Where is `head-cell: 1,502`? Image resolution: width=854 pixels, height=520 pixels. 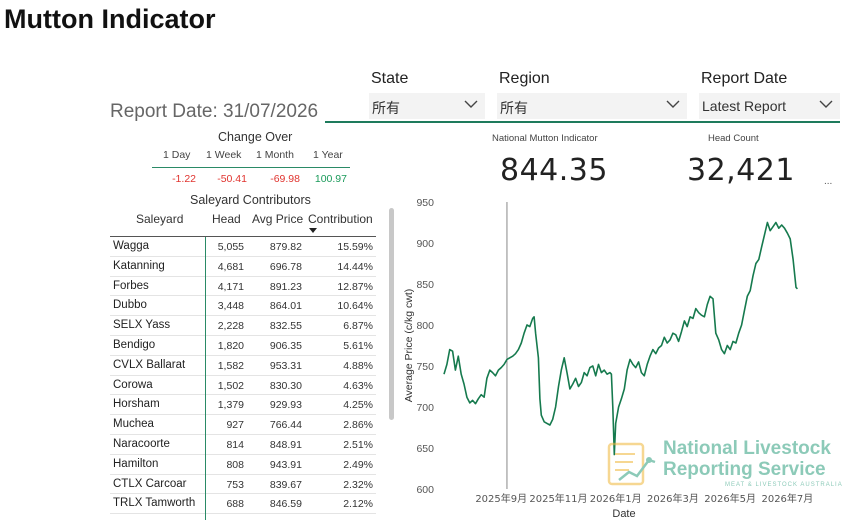 head-cell: 1,502 is located at coordinates (230, 385).